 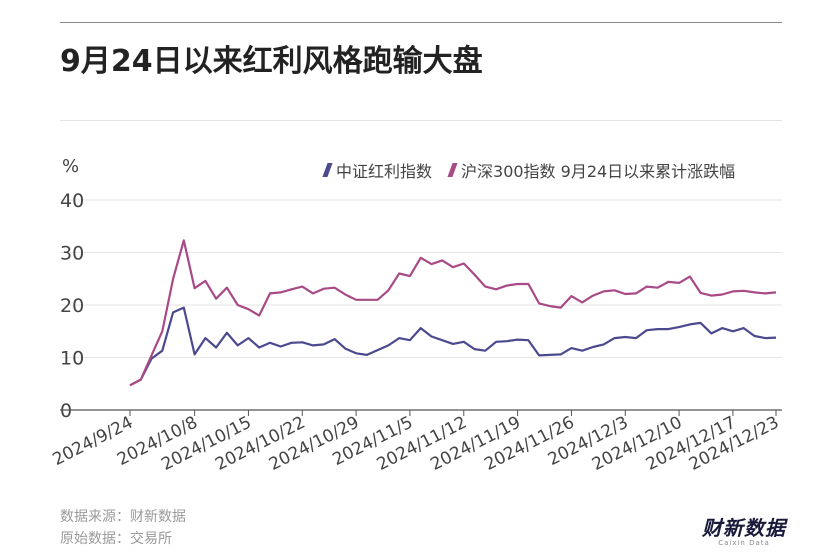 I want to click on legend-label-hs300: 沪深300指数 9月24日以来累计涨跌幅, so click(x=598, y=171).